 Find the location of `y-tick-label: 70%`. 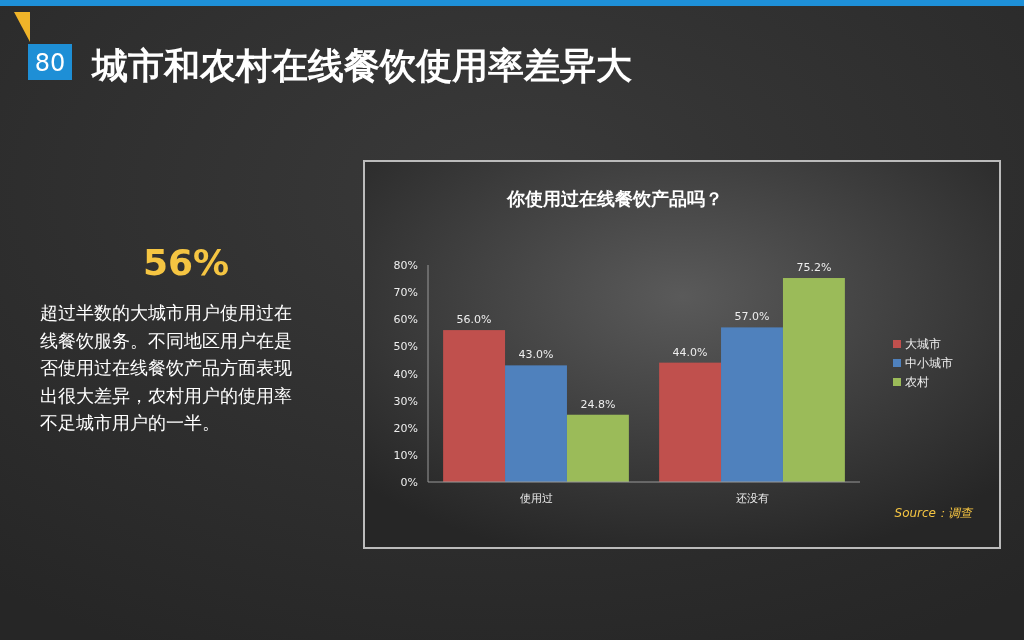

y-tick-label: 70% is located at coordinates (405, 293).